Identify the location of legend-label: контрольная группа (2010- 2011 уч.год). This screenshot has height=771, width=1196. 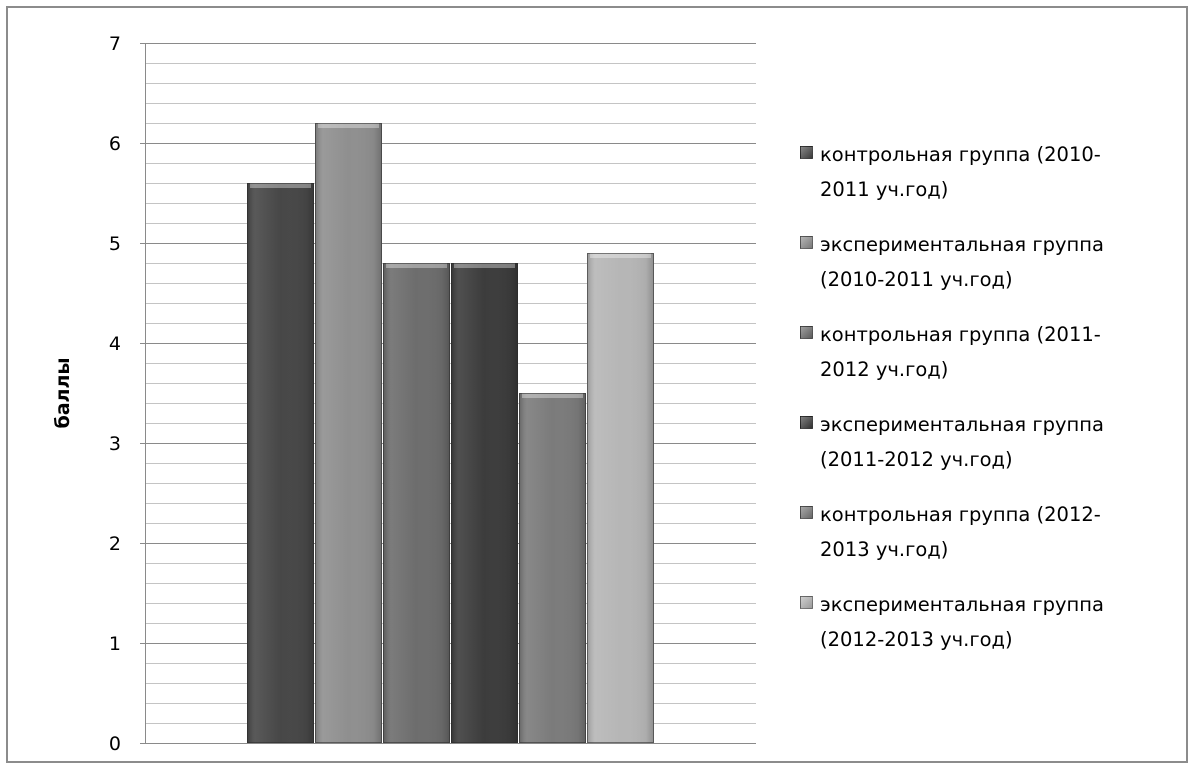
(960, 172).